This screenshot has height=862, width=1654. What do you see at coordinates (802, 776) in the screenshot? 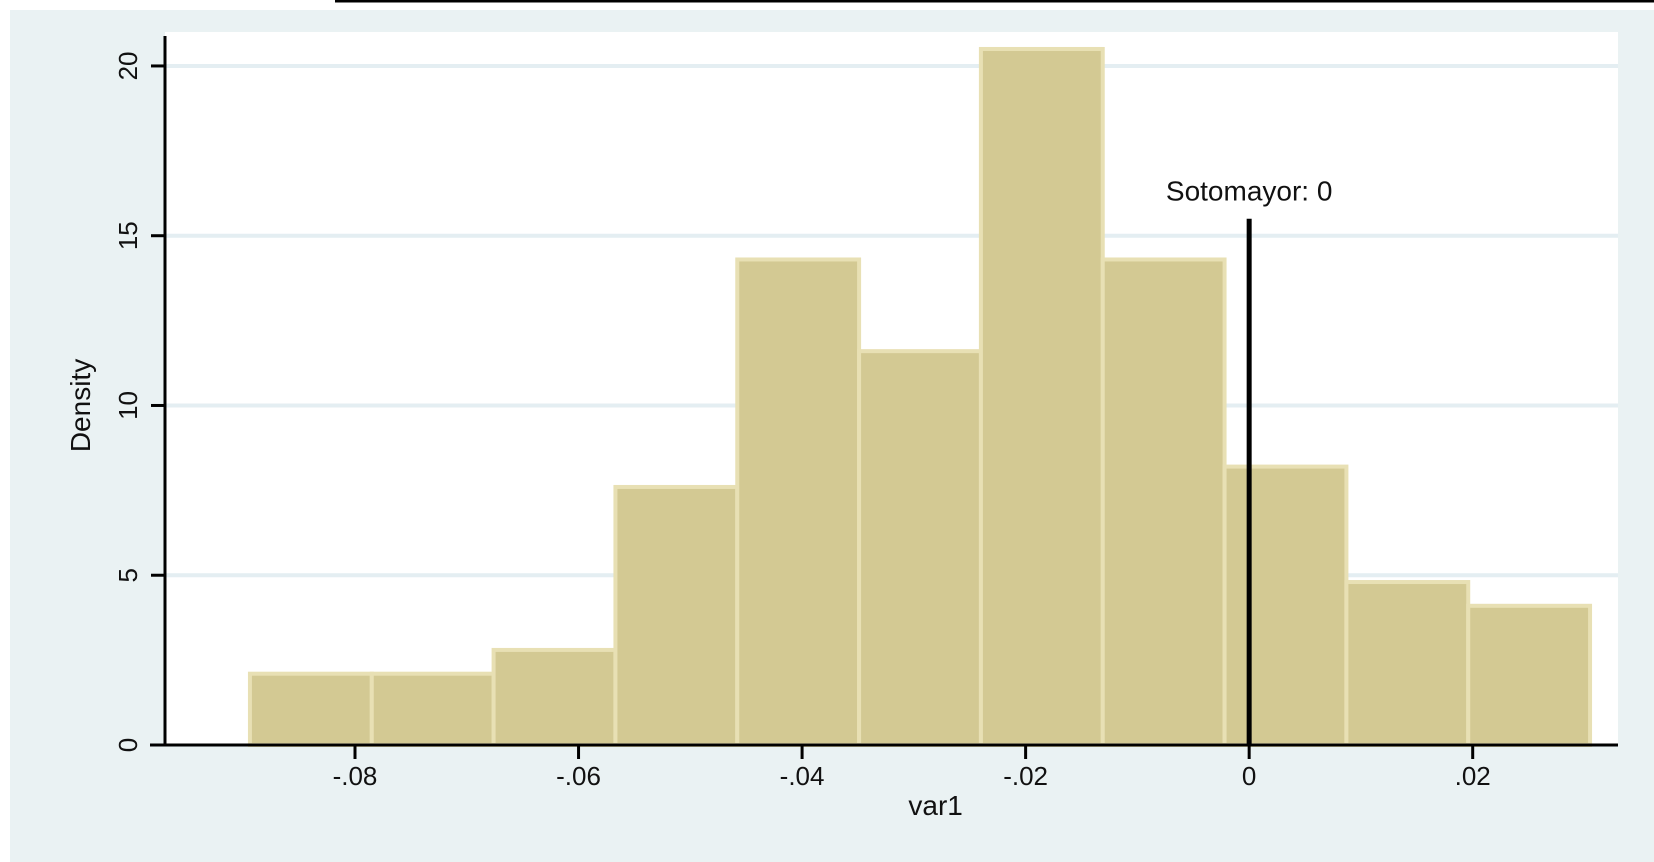
I see `x-tick-label-2: -.04` at bounding box center [802, 776].